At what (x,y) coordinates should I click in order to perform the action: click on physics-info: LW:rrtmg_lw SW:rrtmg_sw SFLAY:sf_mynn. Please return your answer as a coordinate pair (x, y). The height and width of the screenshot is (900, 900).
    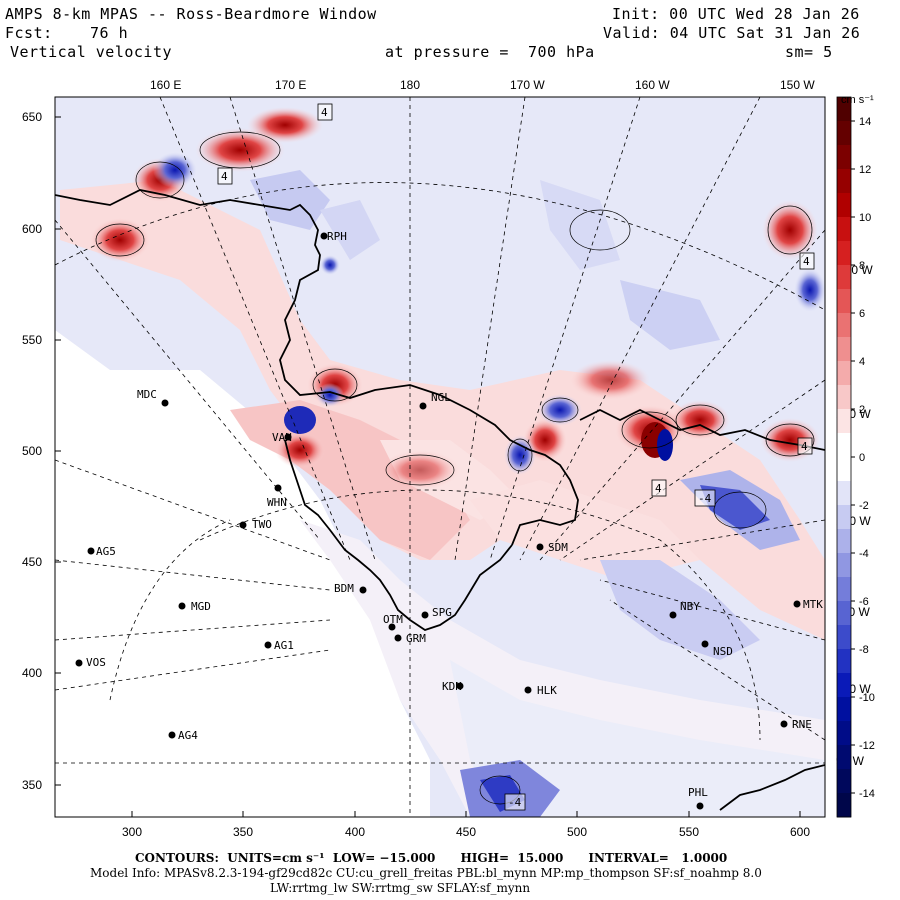
    Looking at the image, I should click on (400, 888).